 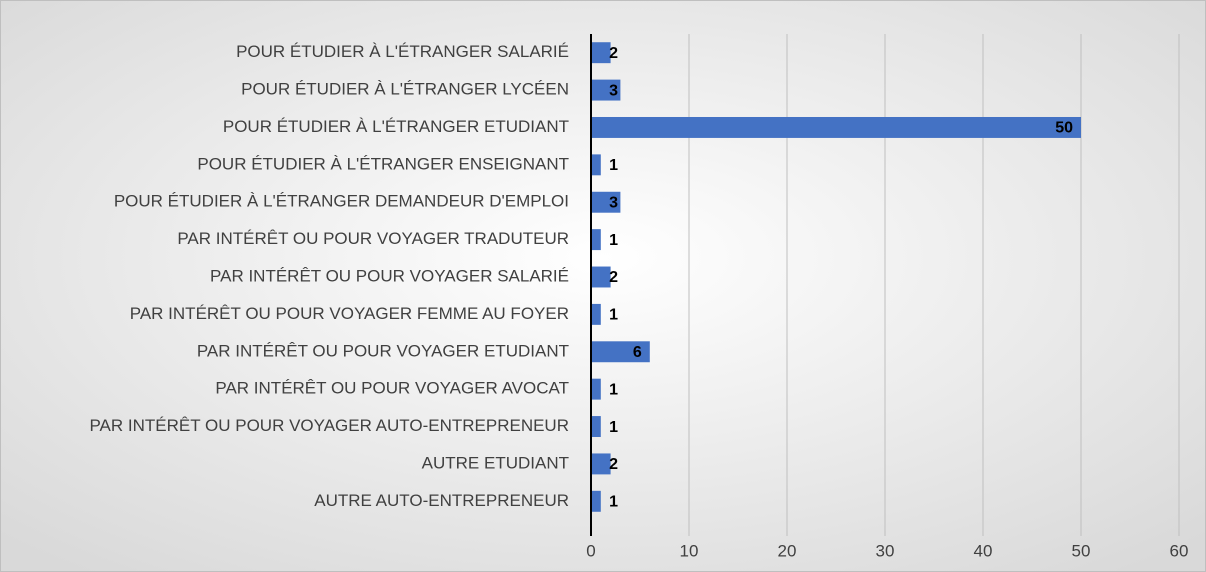 What do you see at coordinates (637, 352) in the screenshot?
I see `value-label: 6` at bounding box center [637, 352].